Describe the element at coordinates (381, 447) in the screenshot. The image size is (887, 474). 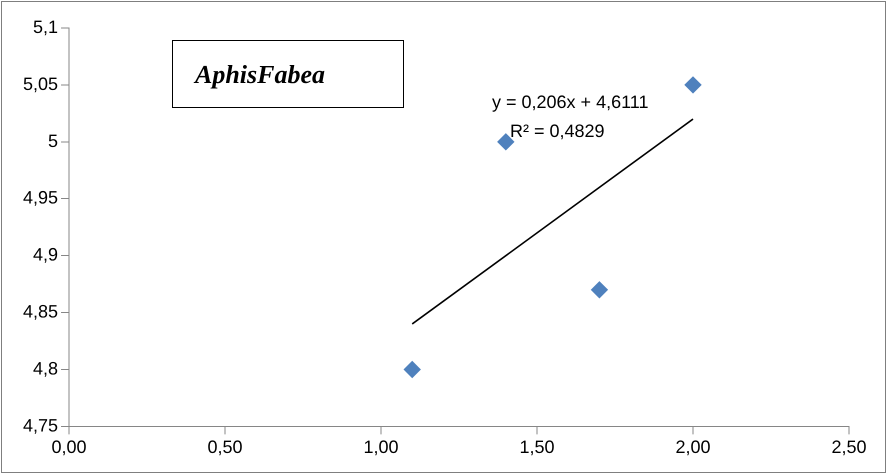
I see `x-tick-label: 1,00` at that location.